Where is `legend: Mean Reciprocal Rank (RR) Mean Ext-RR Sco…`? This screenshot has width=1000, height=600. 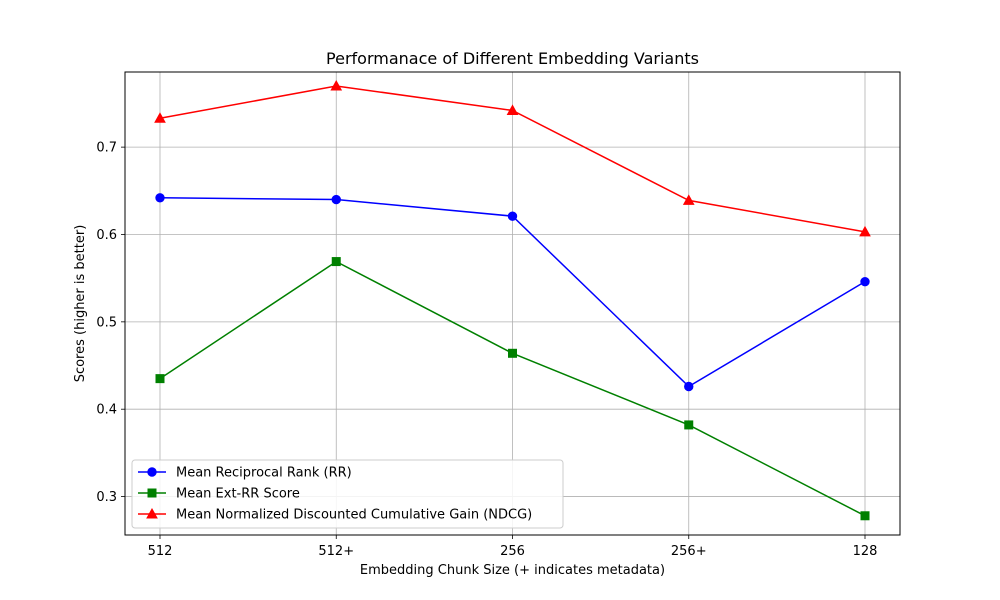 legend: Mean Reciprocal Rank (RR) Mean Ext-RR Sco… is located at coordinates (347, 494).